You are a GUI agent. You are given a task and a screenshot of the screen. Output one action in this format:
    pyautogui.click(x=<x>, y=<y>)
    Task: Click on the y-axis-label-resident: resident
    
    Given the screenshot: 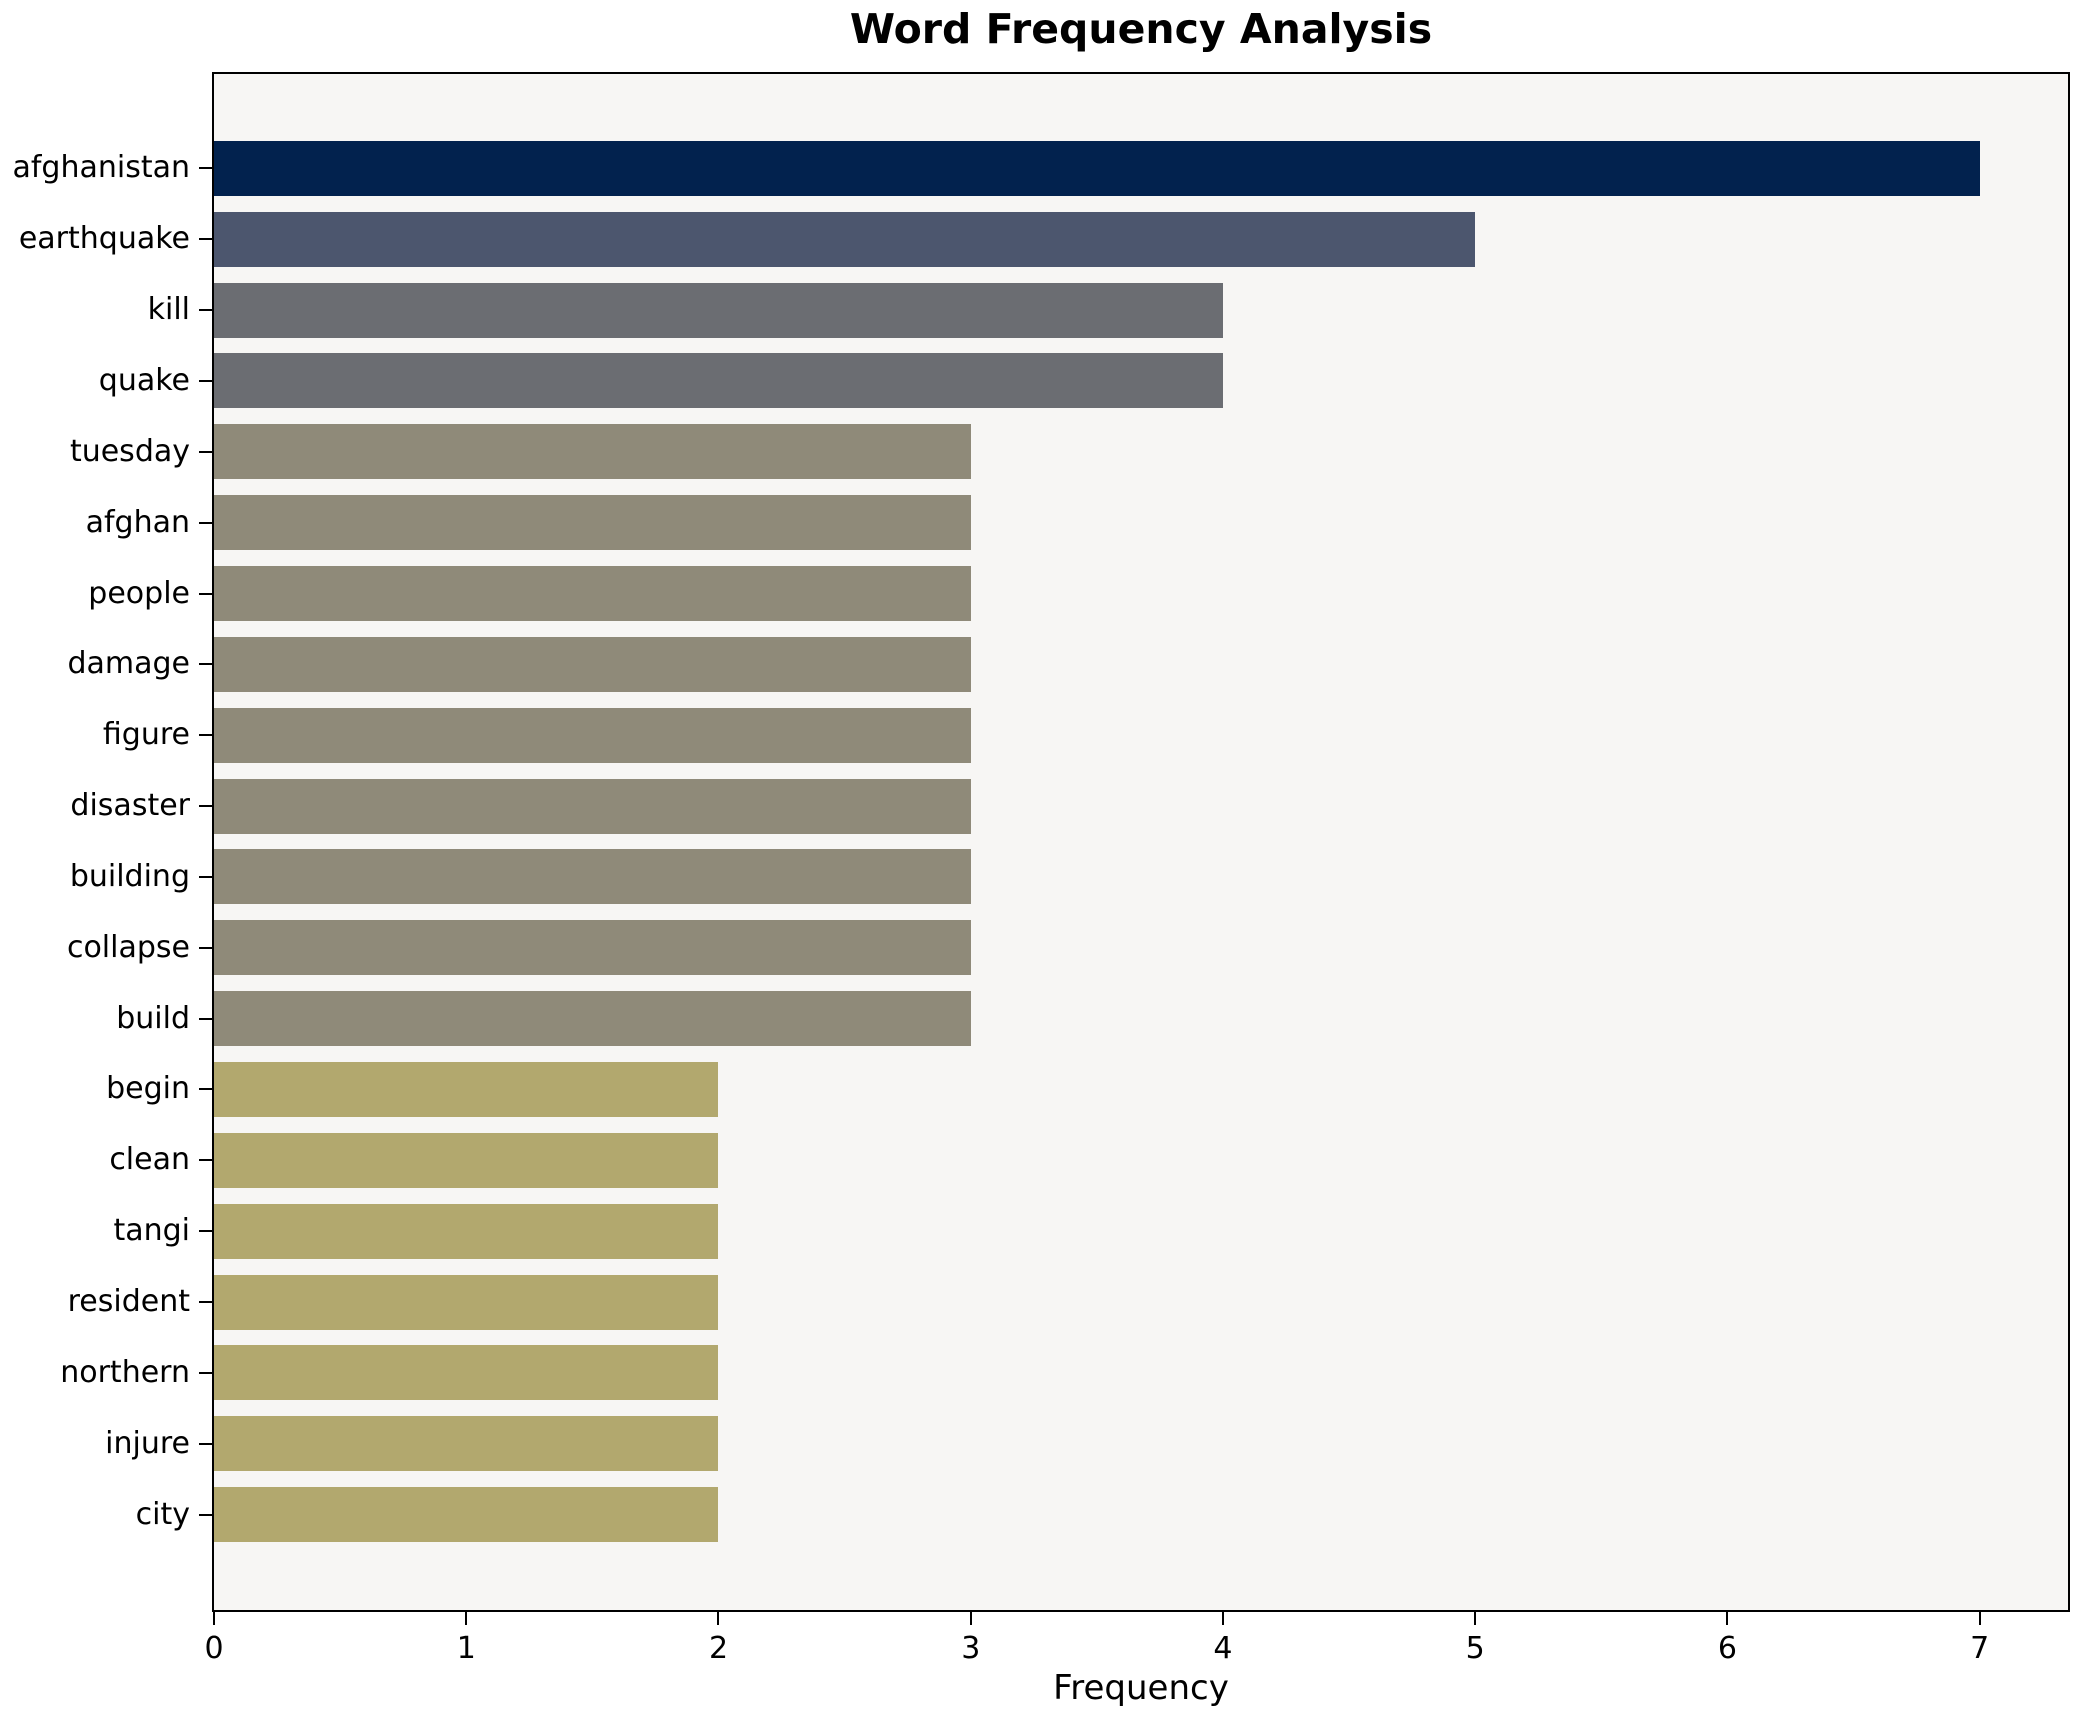 What is the action you would take?
    pyautogui.click(x=128, y=1302)
    